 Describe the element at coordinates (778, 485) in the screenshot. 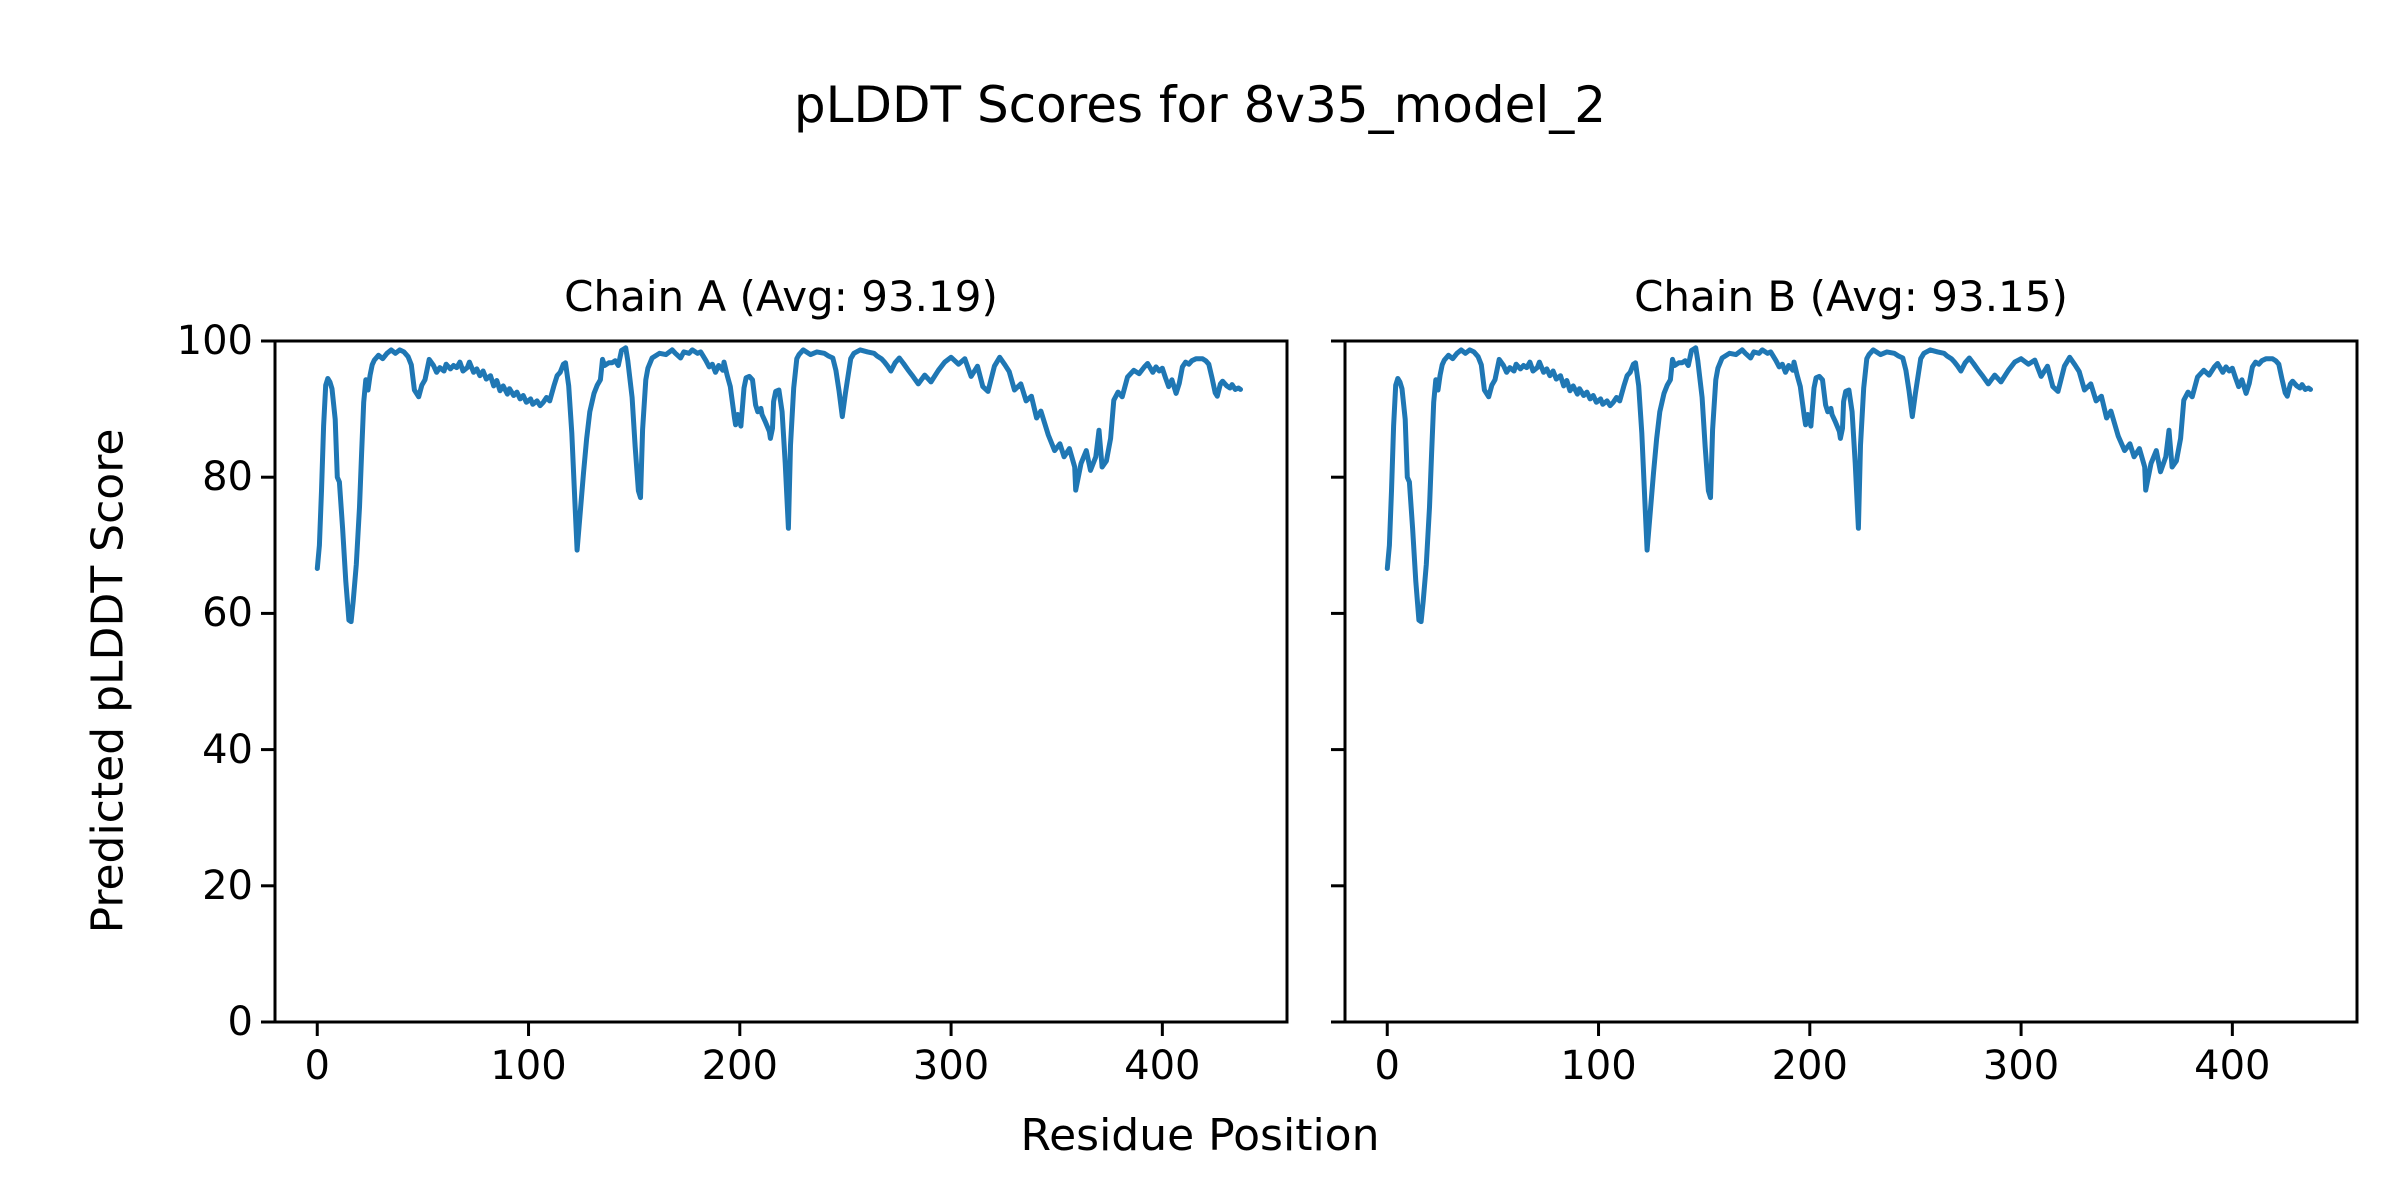

I see `plddt-line-chain-a` at that location.